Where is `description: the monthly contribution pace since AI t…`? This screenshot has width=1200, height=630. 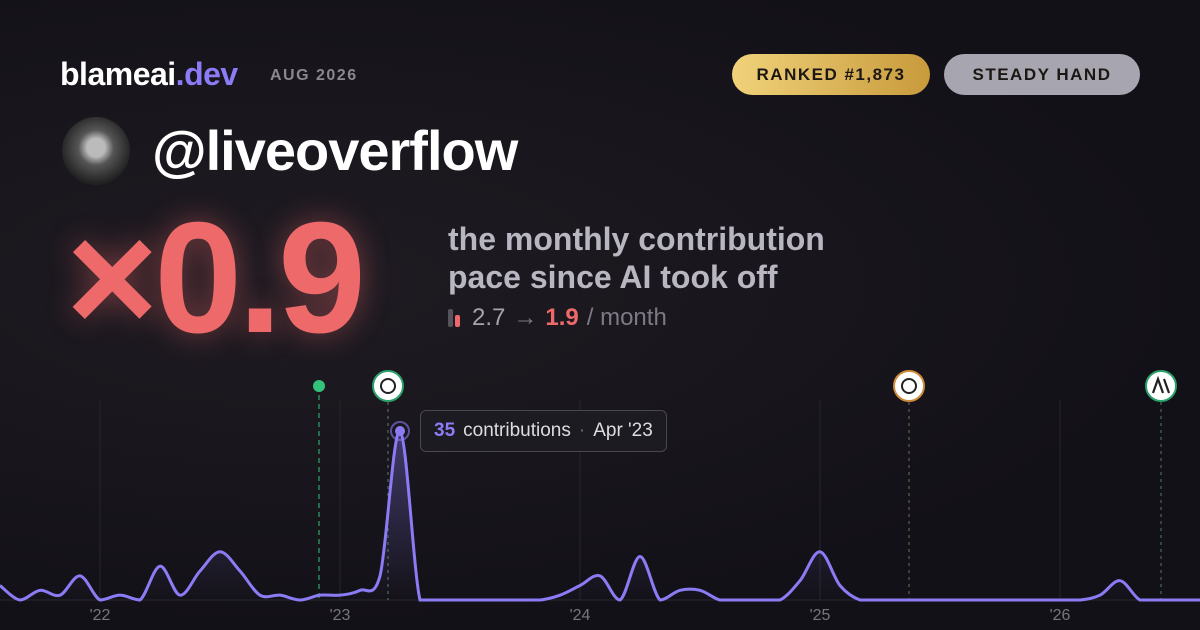 description: the monthly contribution pace since AI t… is located at coordinates (636, 258).